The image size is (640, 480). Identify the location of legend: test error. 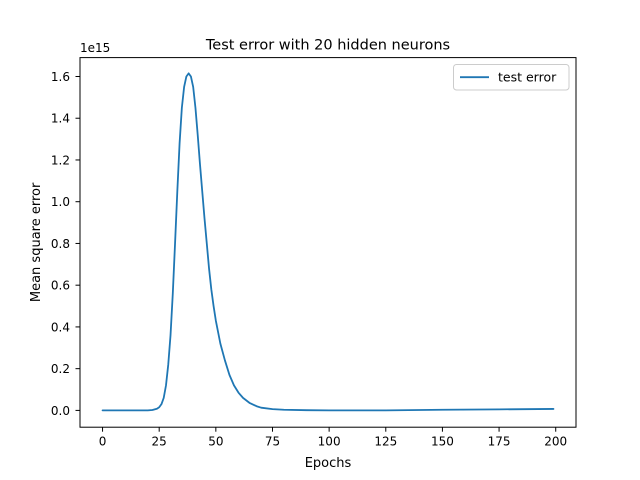
(511, 77).